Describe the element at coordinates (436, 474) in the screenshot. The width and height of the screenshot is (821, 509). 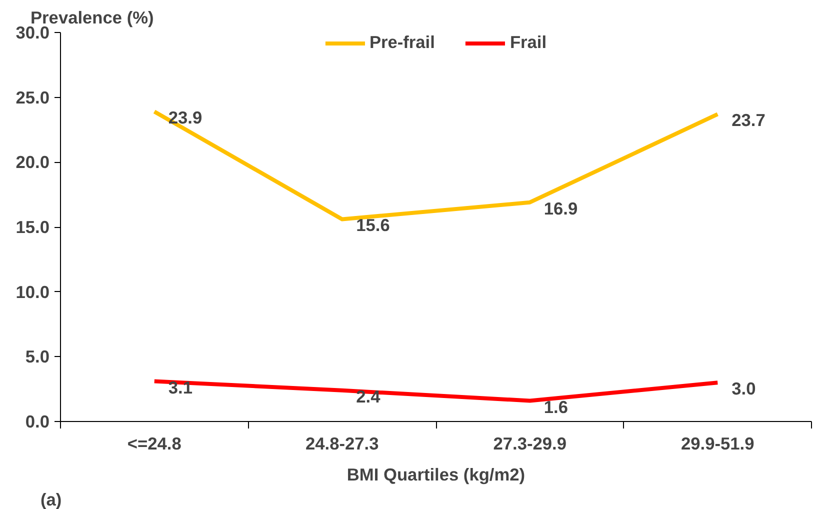
I see `x-axis-title: BMI Quartiles (kg/m2)` at that location.